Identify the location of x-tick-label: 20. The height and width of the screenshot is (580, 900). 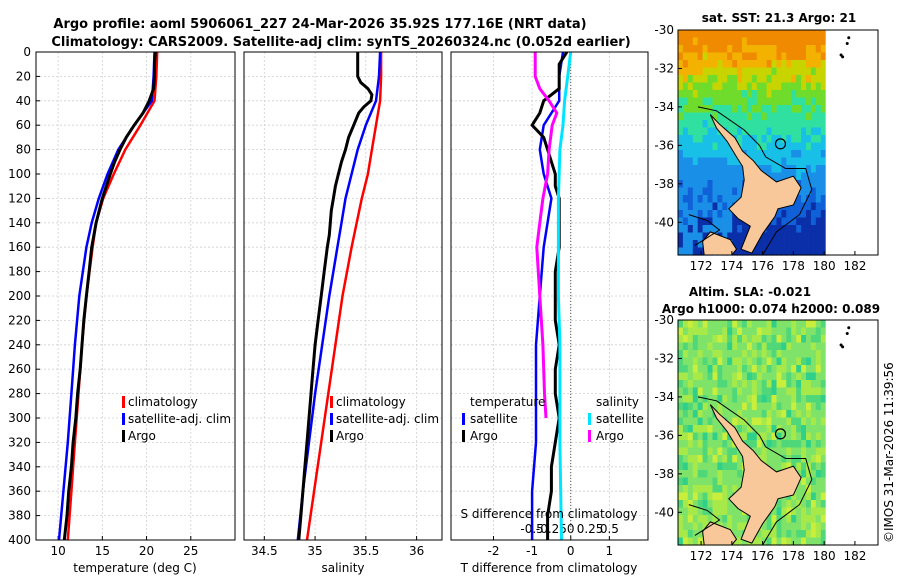
(146, 551).